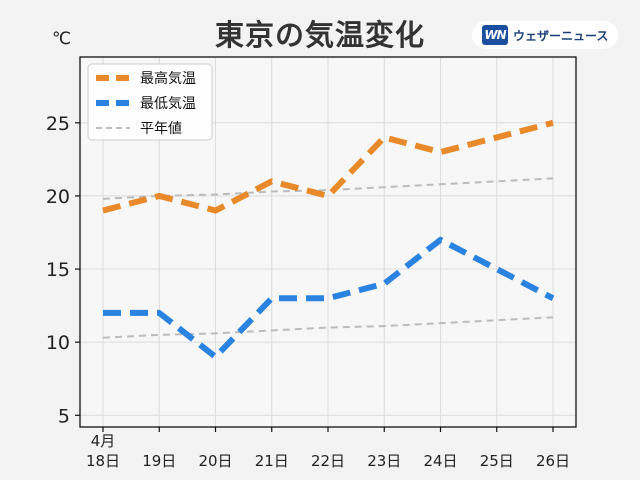  What do you see at coordinates (103, 461) in the screenshot?
I see `x-tick-label: 18日` at bounding box center [103, 461].